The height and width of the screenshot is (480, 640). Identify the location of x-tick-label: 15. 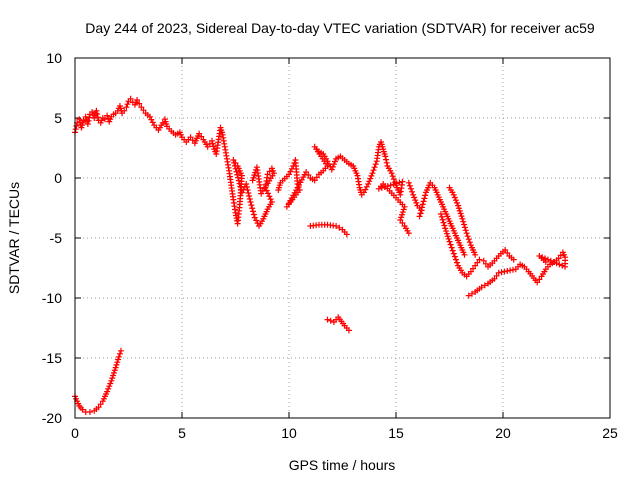
(396, 433).